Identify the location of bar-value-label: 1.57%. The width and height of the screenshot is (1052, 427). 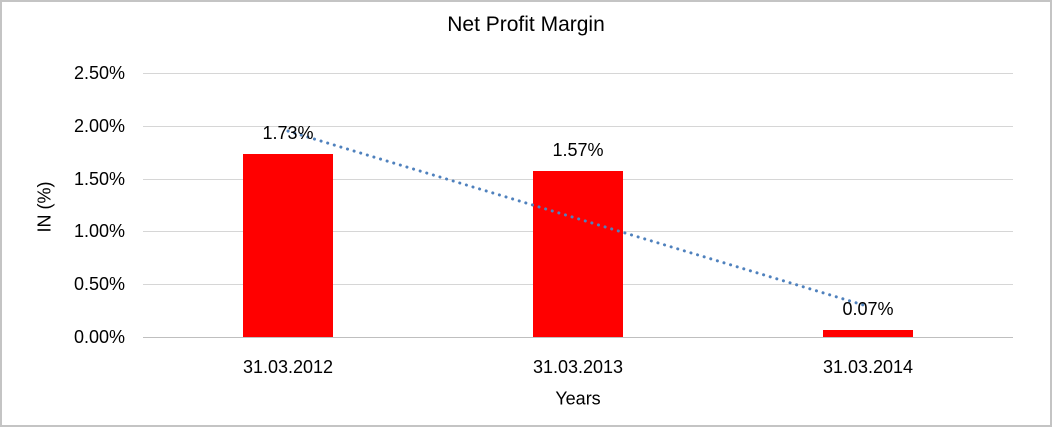
(578, 150).